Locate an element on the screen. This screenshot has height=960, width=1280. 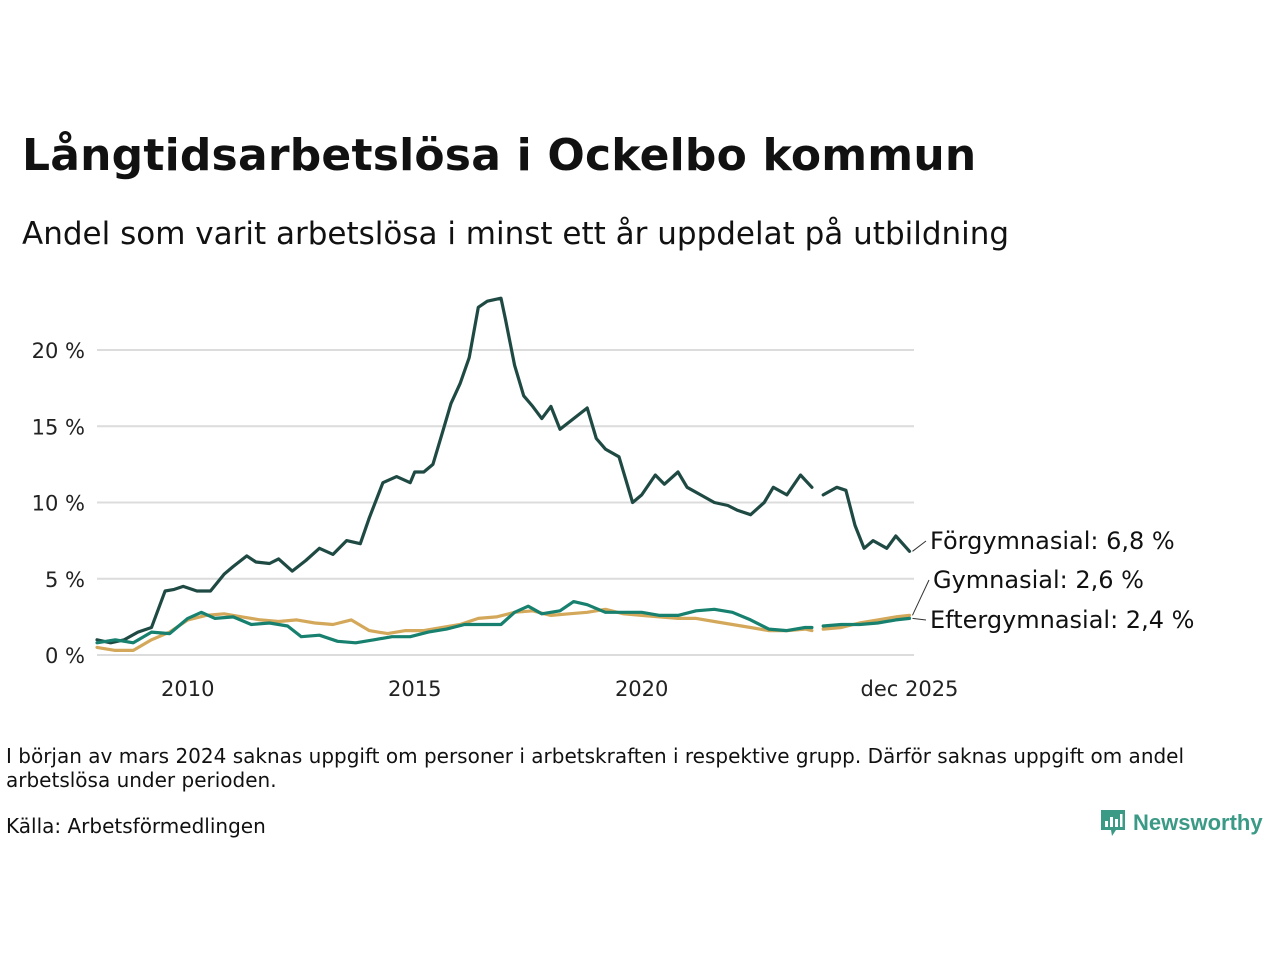
series-line-eftergymnasial-b is located at coordinates (866, 622).